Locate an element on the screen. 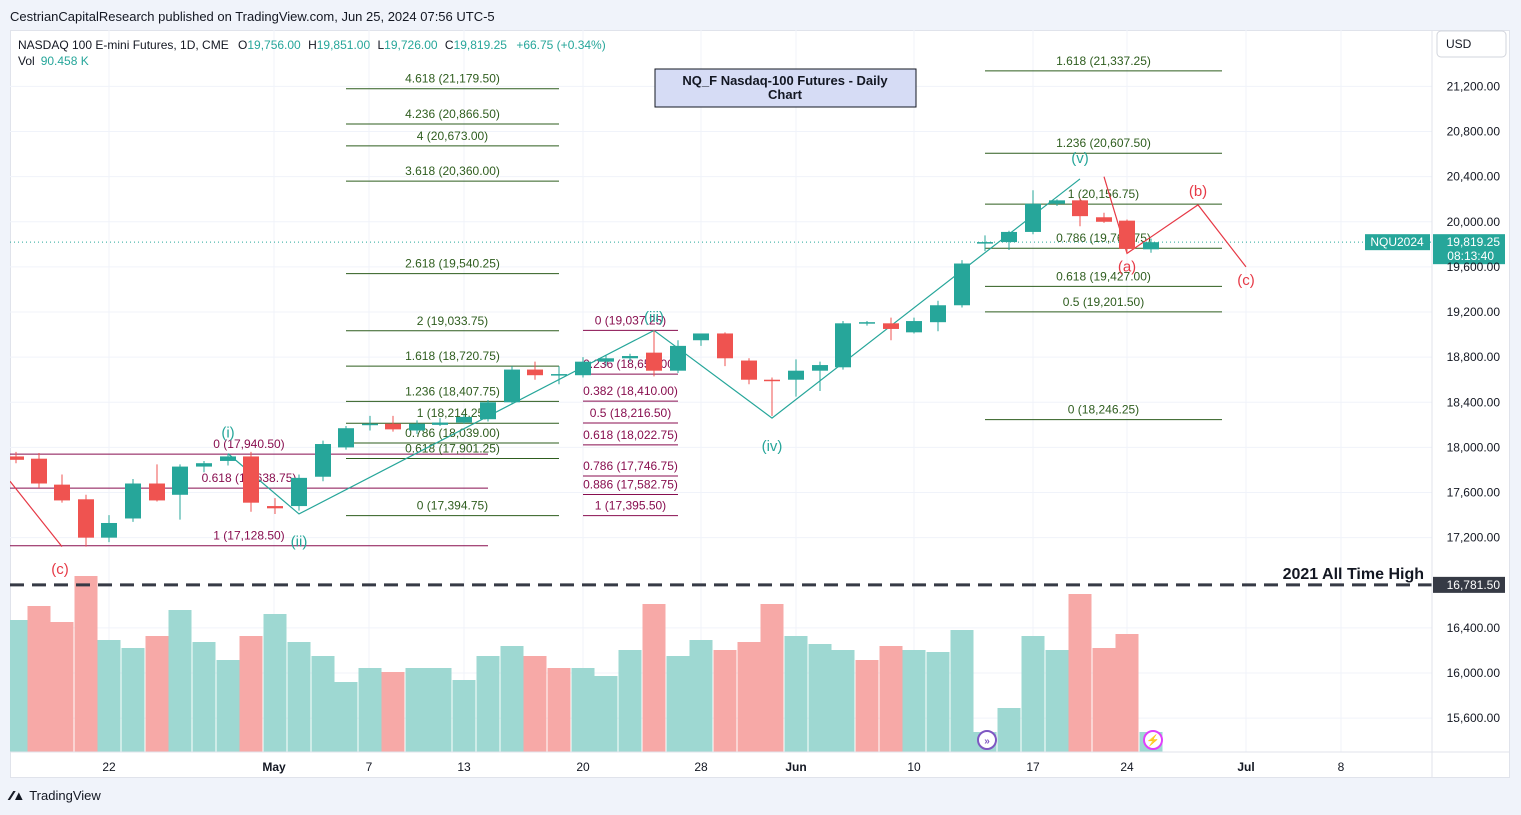 The image size is (1521, 815). dividends-event-icon: » is located at coordinates (987, 740).